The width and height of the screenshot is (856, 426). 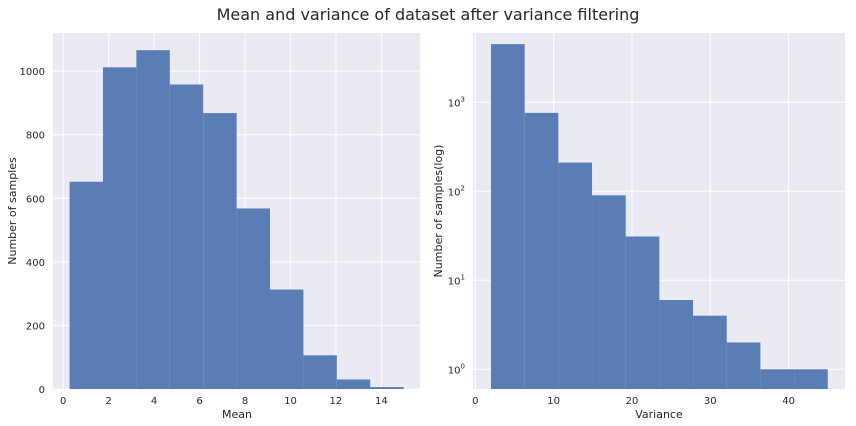 What do you see at coordinates (32, 72) in the screenshot?
I see `mean-y-tick-label: 1000` at bounding box center [32, 72].